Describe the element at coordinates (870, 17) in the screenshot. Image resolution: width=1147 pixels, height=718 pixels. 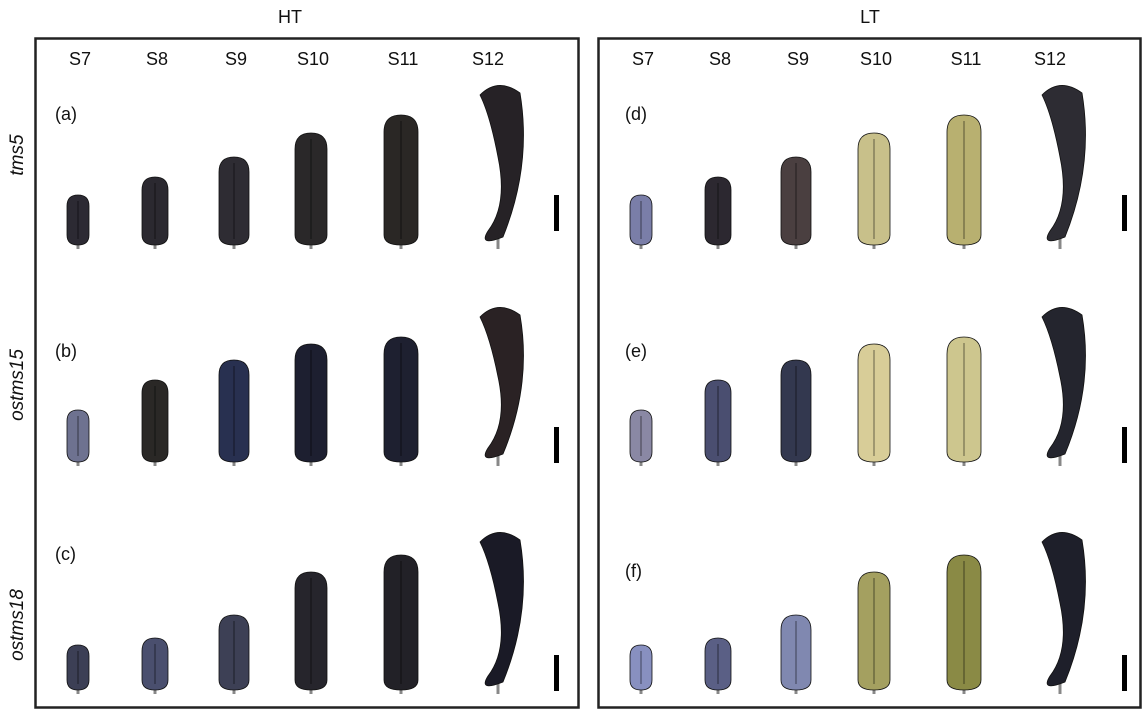
I see `panel-title: LT` at that location.